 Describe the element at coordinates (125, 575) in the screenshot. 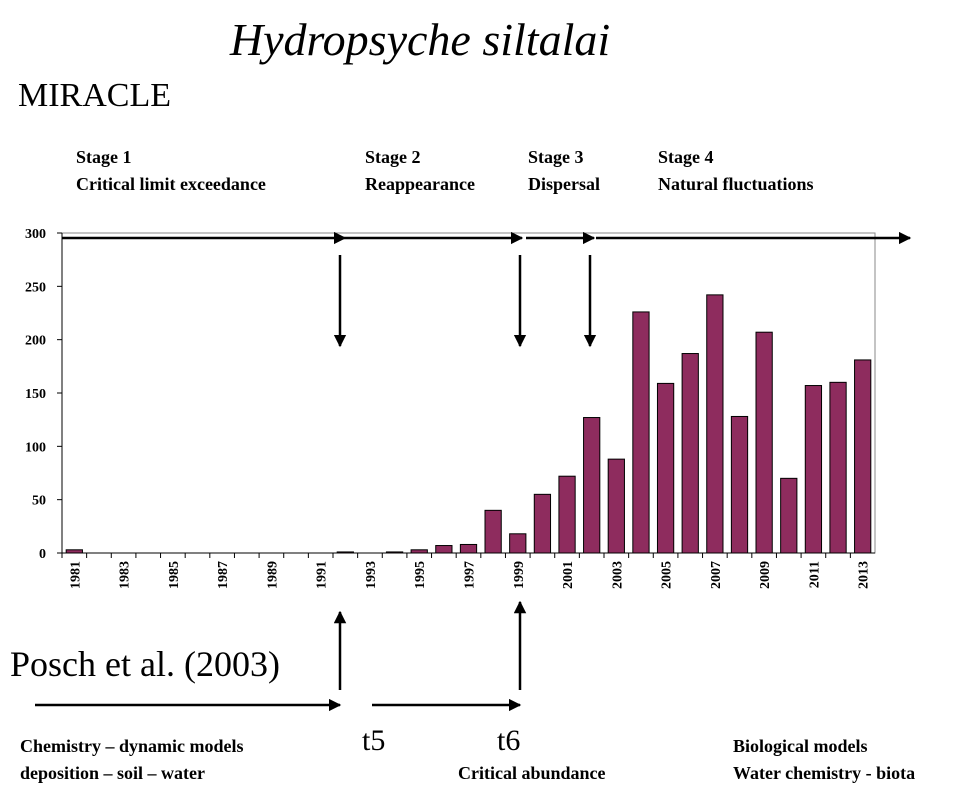

I see `x-tick-label: 1983` at that location.